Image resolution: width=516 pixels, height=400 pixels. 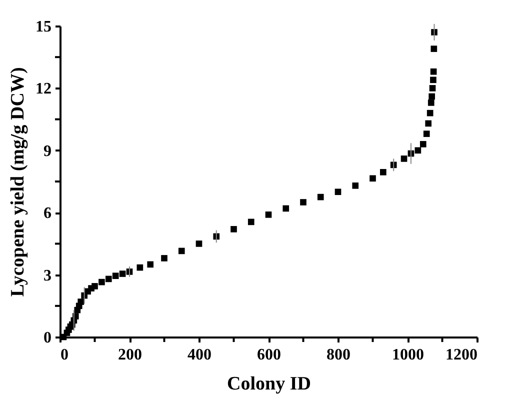 I want to click on x-tick-label: 800, so click(x=338, y=355).